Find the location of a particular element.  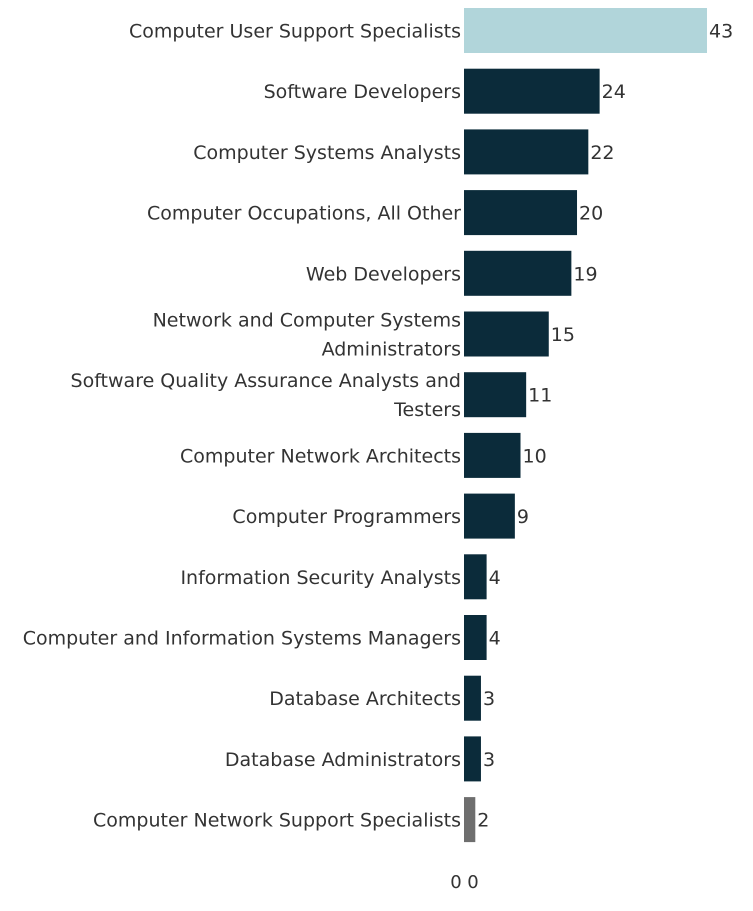

category-label: Software Developers is located at coordinates (362, 92).